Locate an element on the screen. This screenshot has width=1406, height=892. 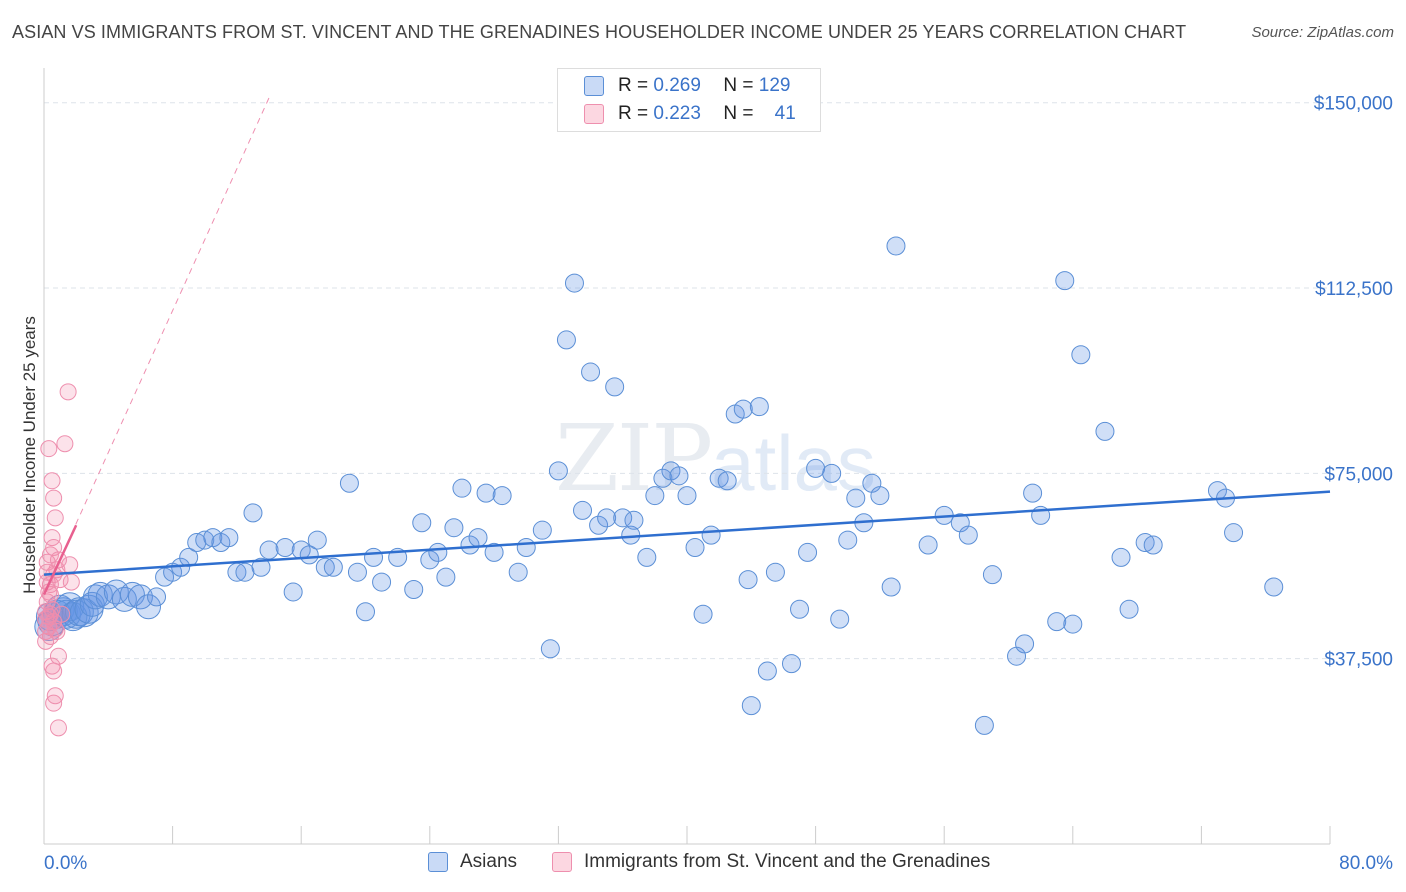
legend-n-label: N = is located at coordinates (738, 85).